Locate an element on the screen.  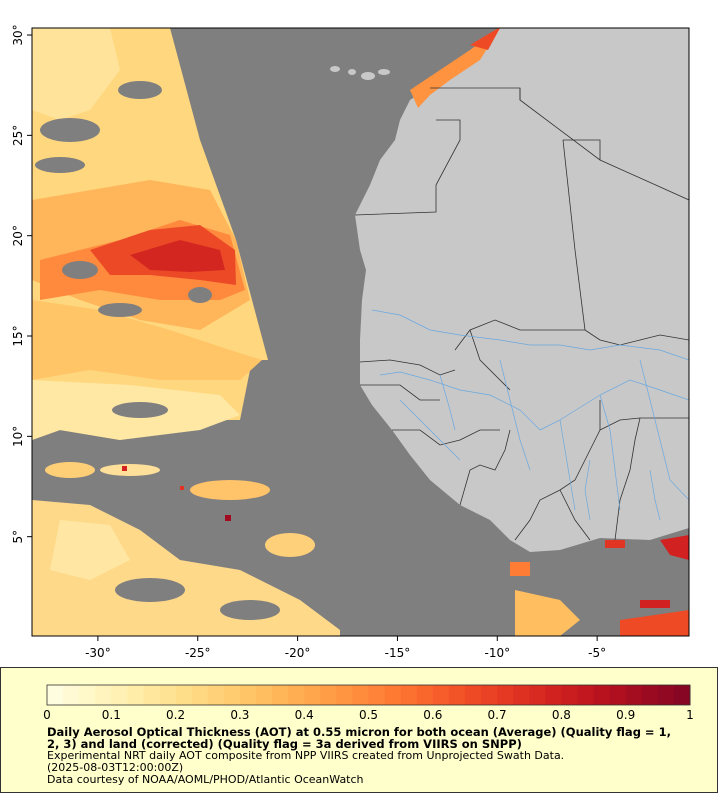
lat-tick-label: 30° is located at coordinates (18, 34).